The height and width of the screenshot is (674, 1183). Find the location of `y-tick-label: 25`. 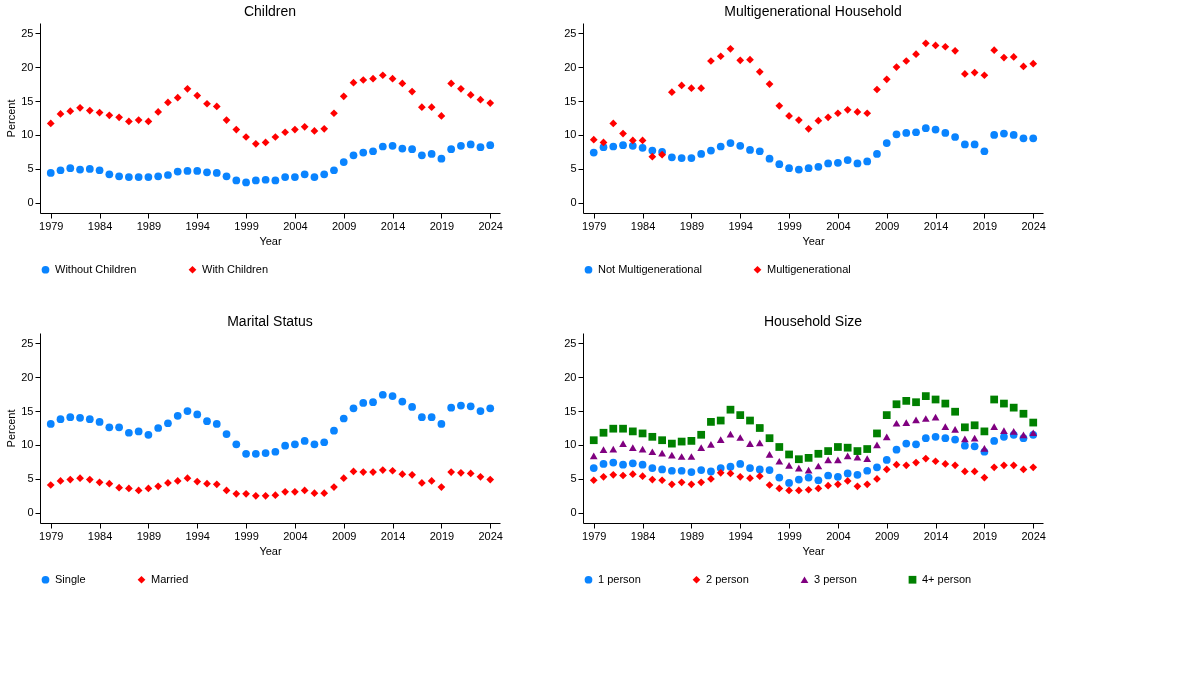

y-tick-label: 25 is located at coordinates (27, 32).